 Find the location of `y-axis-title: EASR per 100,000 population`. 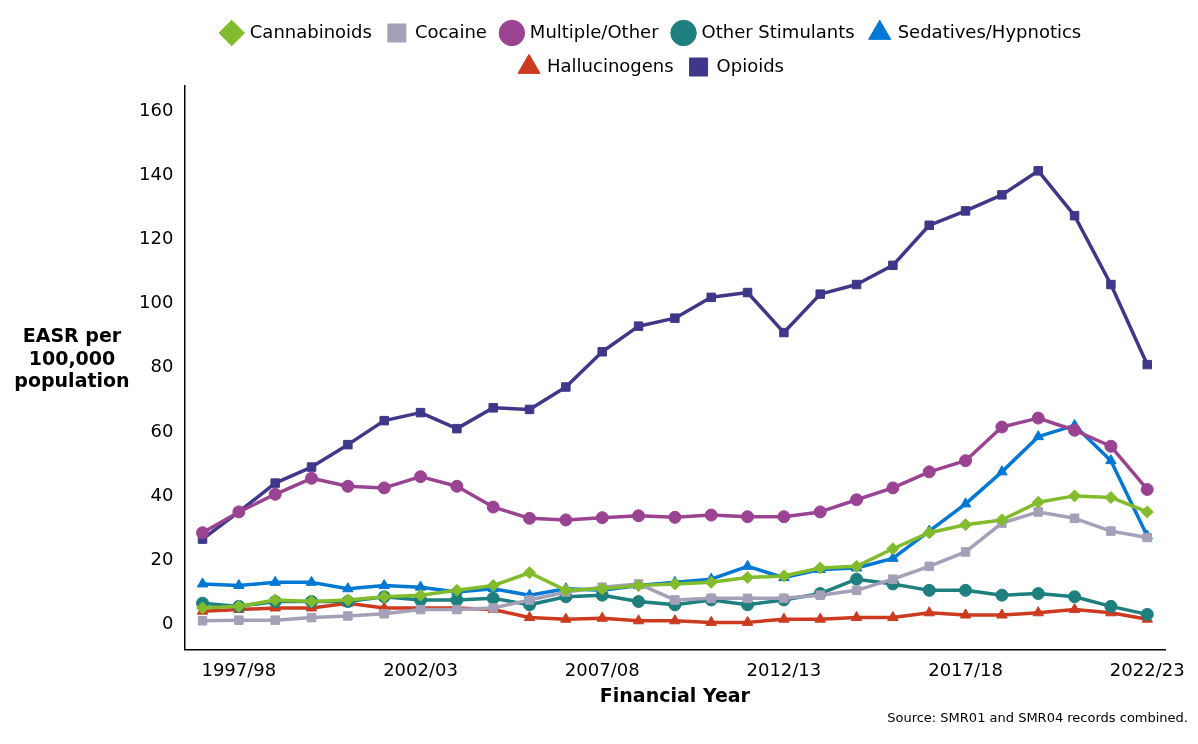

y-axis-title: EASR per 100,000 population is located at coordinates (72, 358).